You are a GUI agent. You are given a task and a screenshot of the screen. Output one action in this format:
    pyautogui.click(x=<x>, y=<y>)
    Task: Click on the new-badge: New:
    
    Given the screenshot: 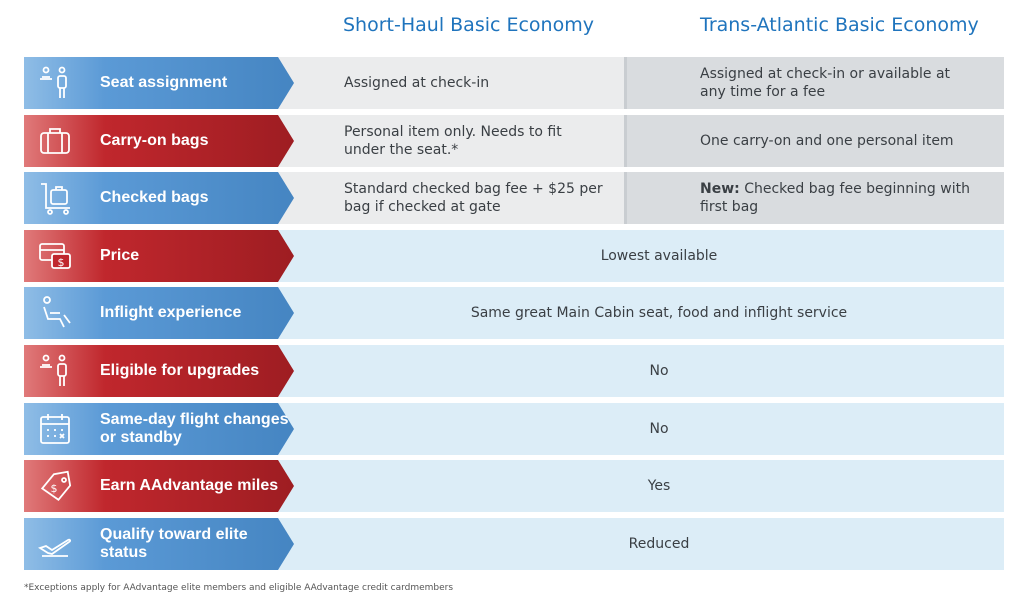 What is the action you would take?
    pyautogui.click(x=720, y=189)
    